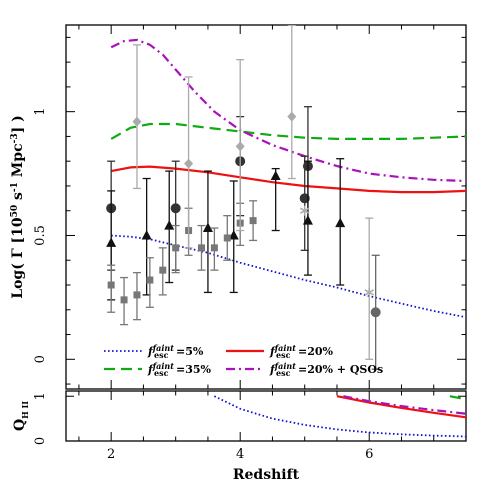 This screenshot has height=491, width=491. Describe the element at coordinates (457, 398) in the screenshot. I see `bottom-series-f35` at that location.